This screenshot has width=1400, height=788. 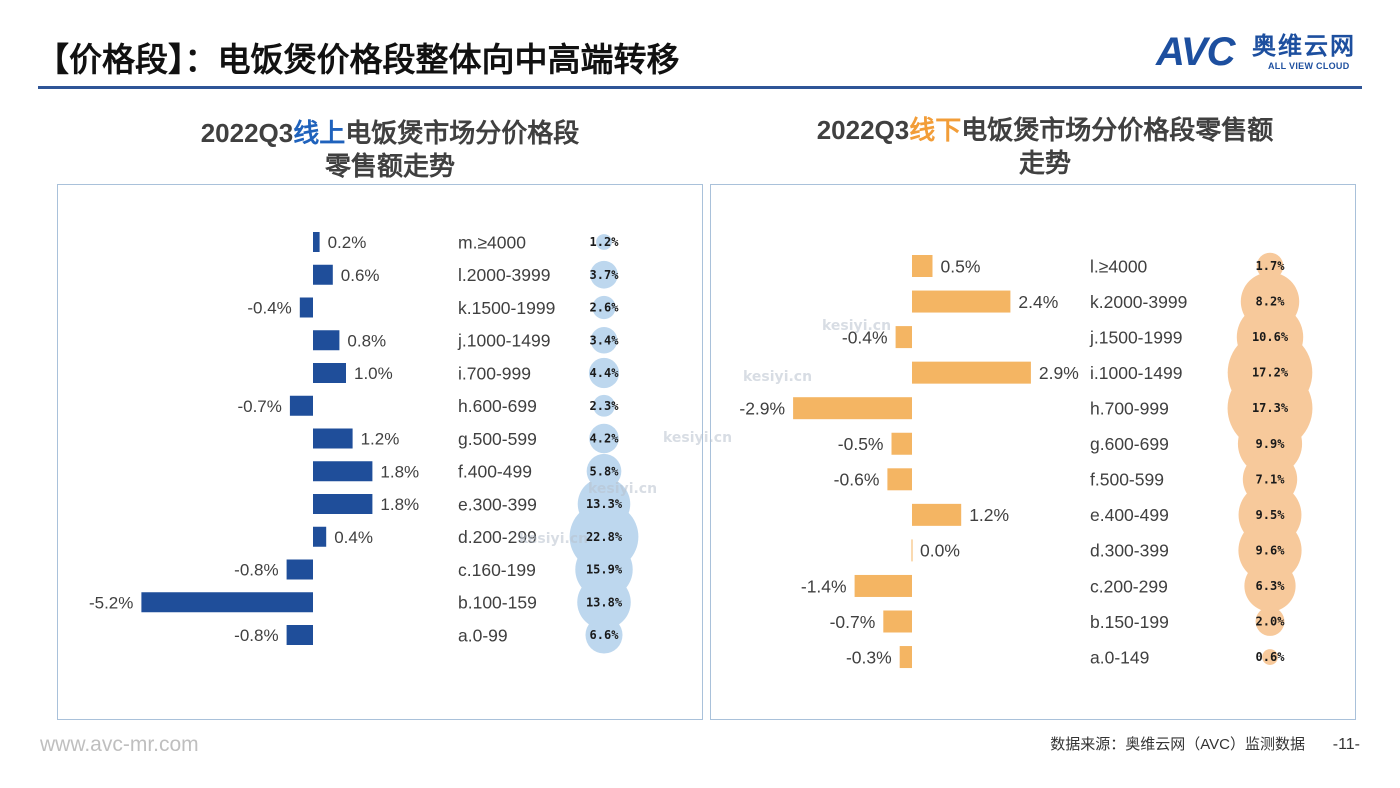 I want to click on online-chart-title: 2022Q3线上电饭煲市场分价格段 零售额走势, so click(x=390, y=150).